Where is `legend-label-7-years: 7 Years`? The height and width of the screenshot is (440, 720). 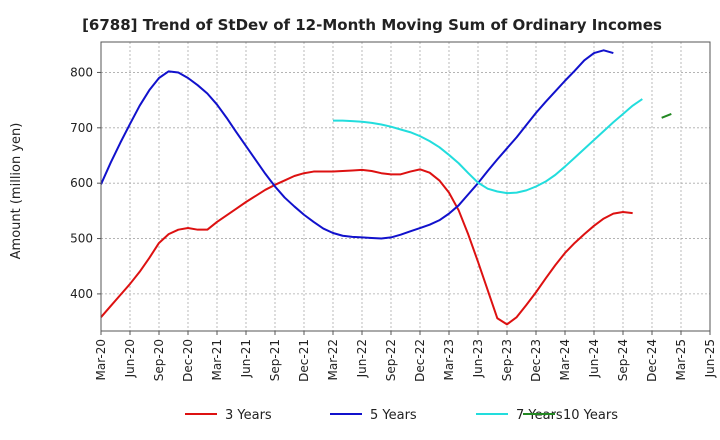 legend-label-7-years: 7 Years is located at coordinates (539, 415).